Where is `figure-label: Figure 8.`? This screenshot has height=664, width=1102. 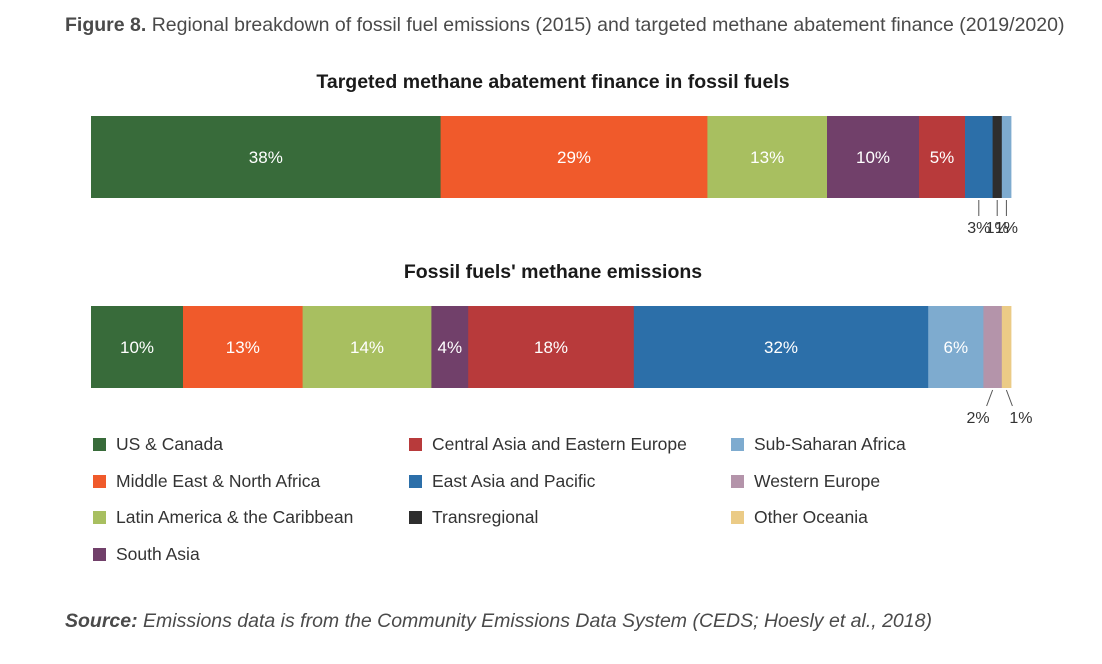 figure-label: Figure 8. is located at coordinates (106, 25).